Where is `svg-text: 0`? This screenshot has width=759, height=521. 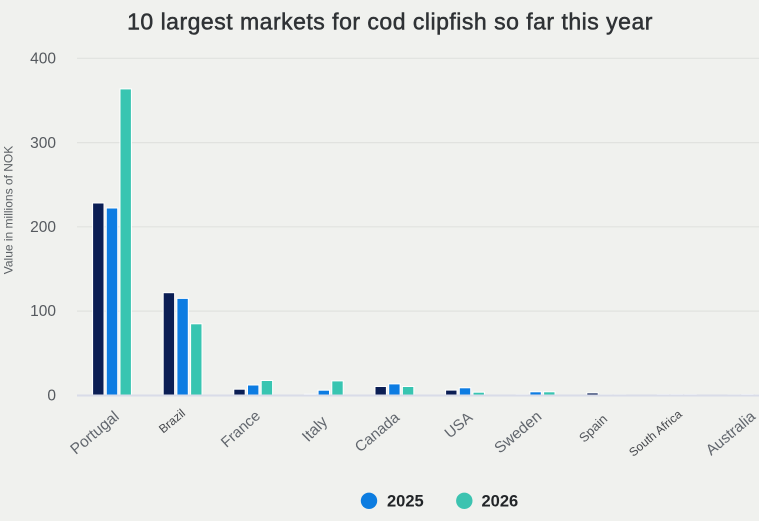
svg-text: 0 is located at coordinates (51, 396).